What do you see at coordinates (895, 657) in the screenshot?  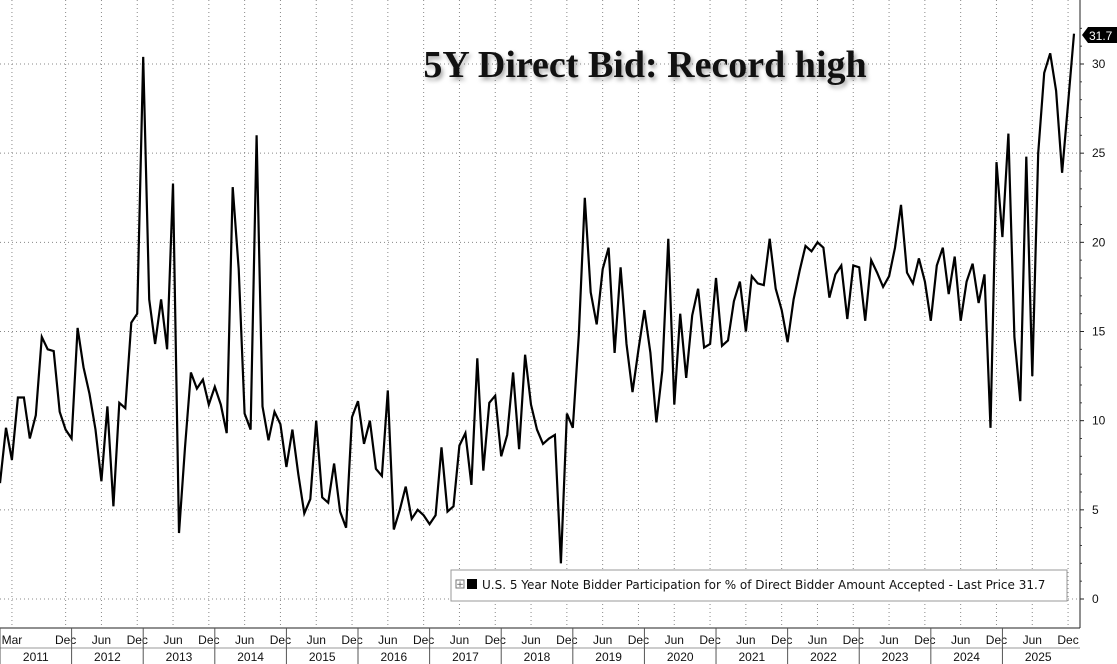 I see `x-year-label: 2023` at bounding box center [895, 657].